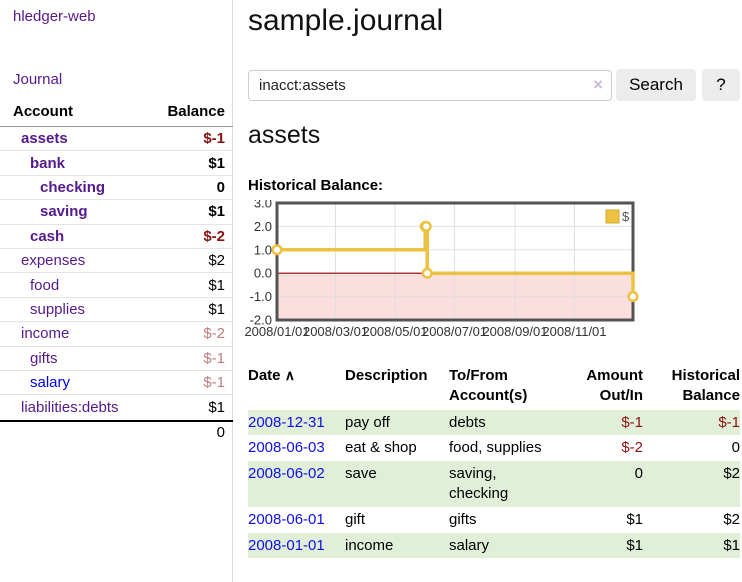  What do you see at coordinates (53, 261) in the screenshot?
I see `account-link: expenses` at bounding box center [53, 261].